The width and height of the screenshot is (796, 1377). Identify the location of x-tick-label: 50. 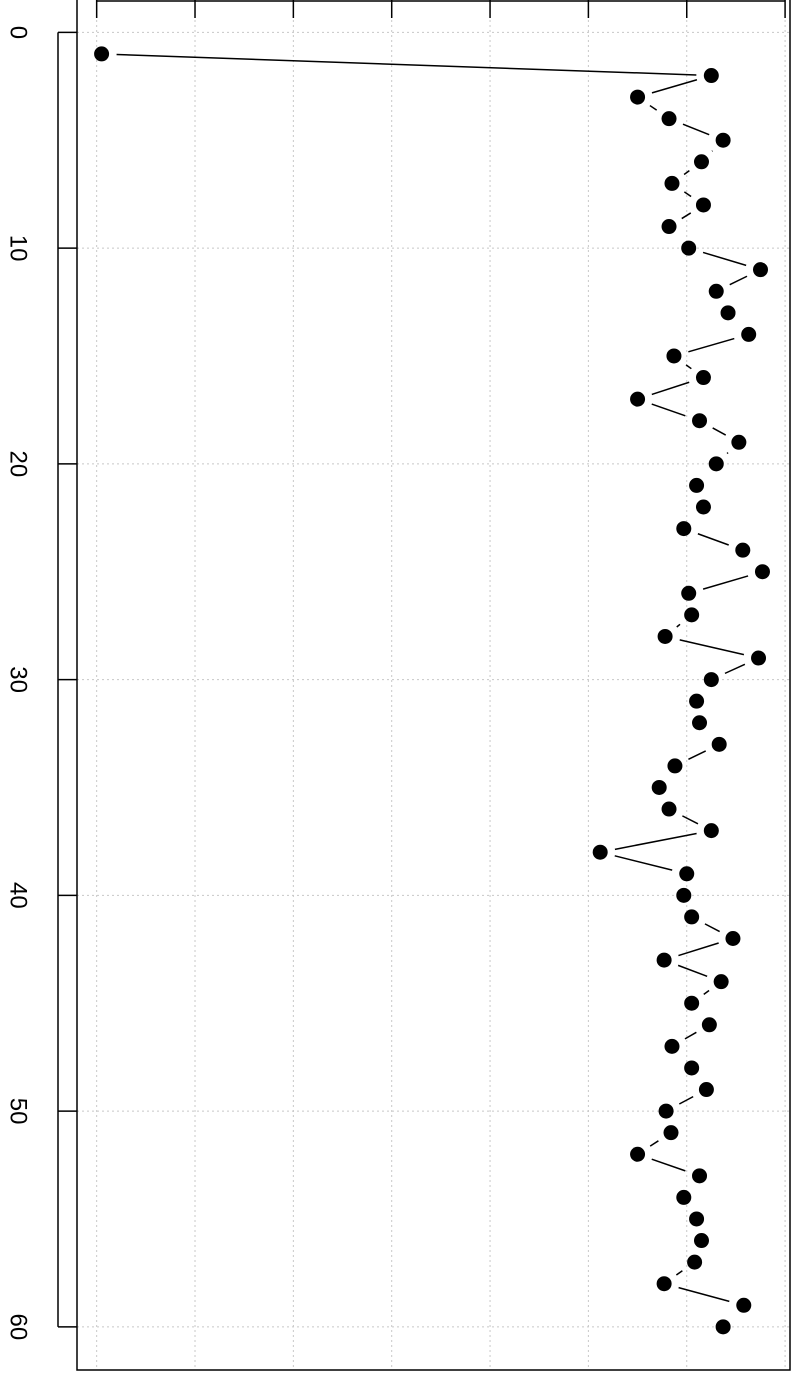
(18, 1111).